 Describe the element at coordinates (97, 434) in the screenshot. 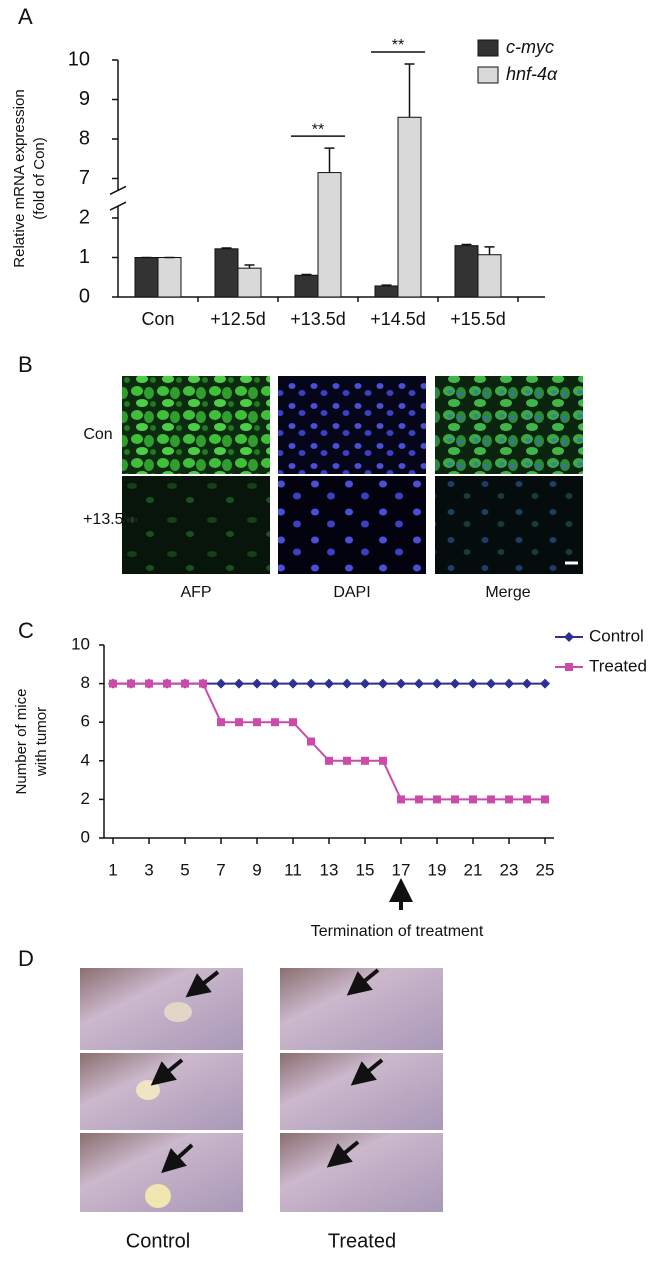

I see `row-label: Con` at that location.